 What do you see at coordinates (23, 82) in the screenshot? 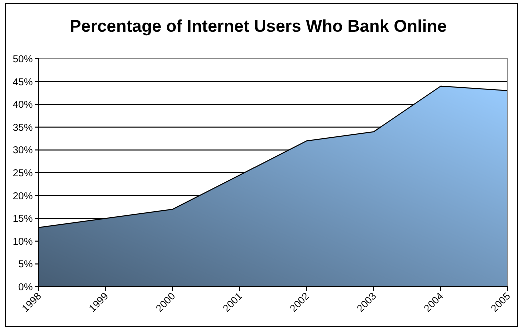
I see `y-tick-label: 45%` at bounding box center [23, 82].